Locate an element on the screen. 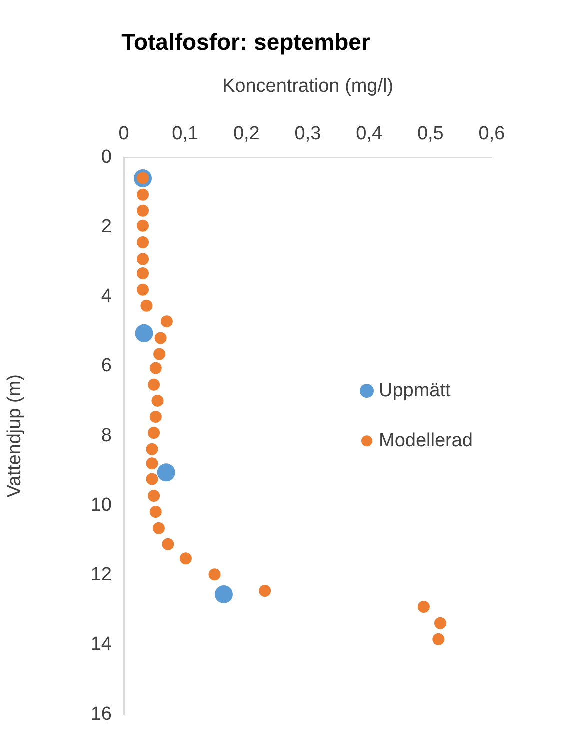 The image size is (566, 738). y-tick-label: 8 is located at coordinates (106, 435).